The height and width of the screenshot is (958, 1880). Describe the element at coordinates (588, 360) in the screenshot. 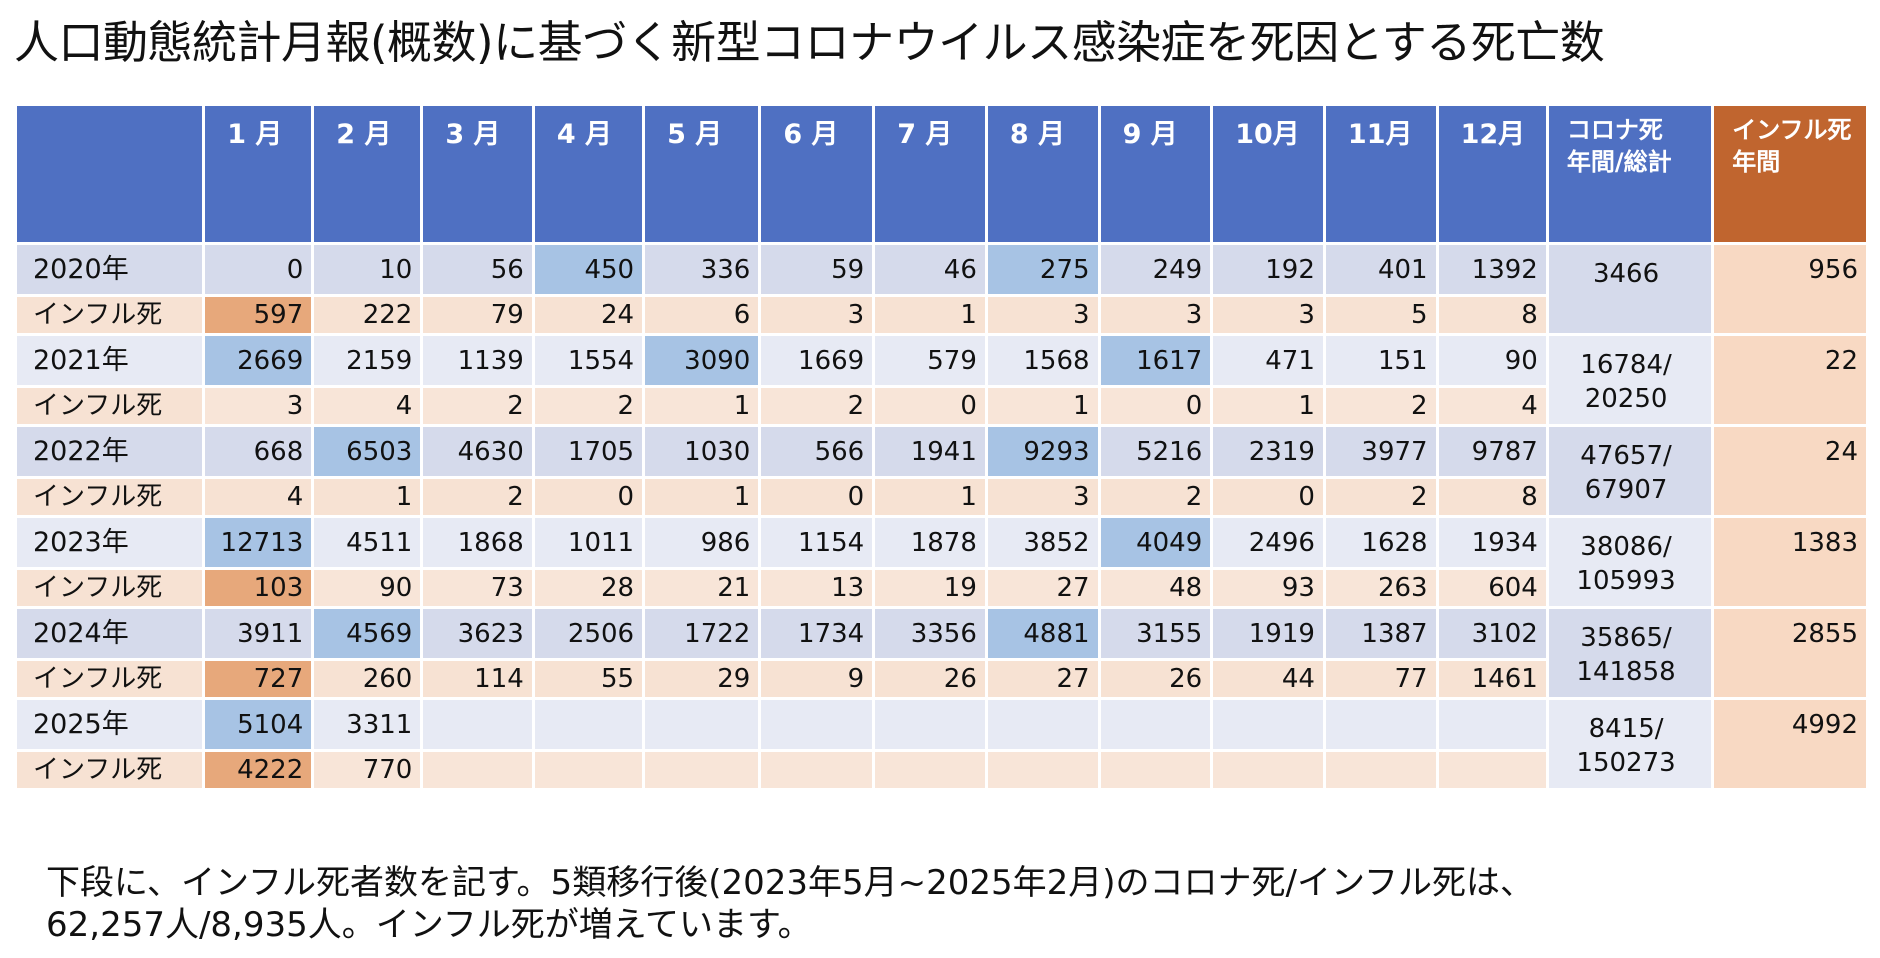

I see `covid-month-cell: 1554` at that location.